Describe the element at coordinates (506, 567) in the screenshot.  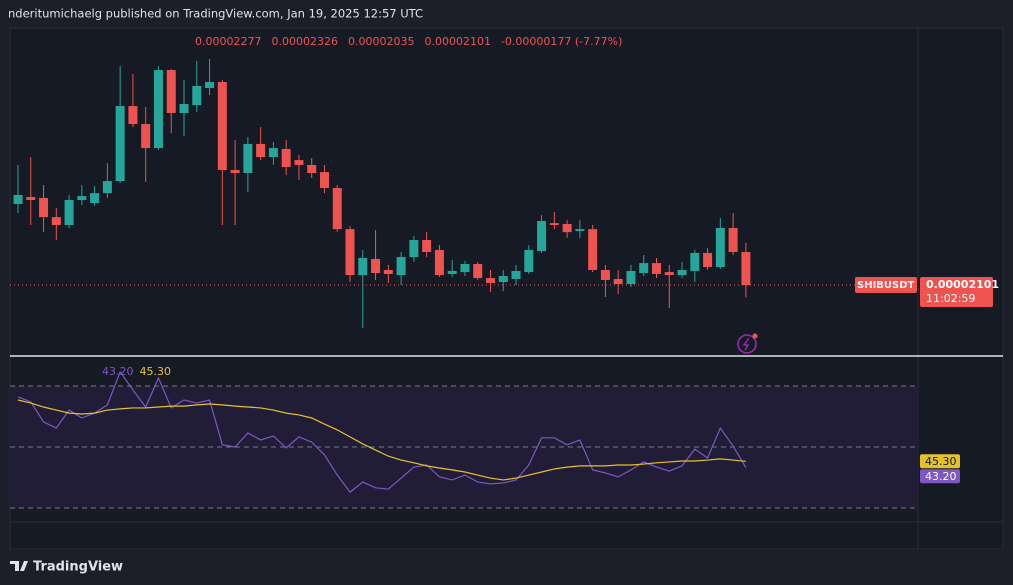
I see `footer` at that location.